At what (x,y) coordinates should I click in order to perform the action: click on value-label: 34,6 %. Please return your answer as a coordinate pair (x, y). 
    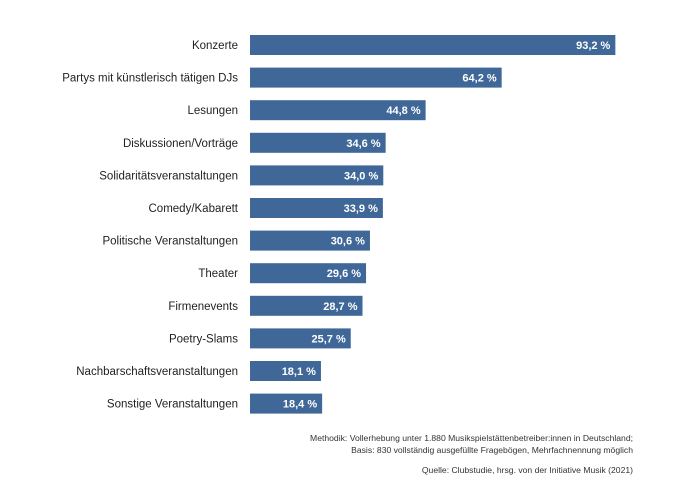
    Looking at the image, I should click on (363, 144).